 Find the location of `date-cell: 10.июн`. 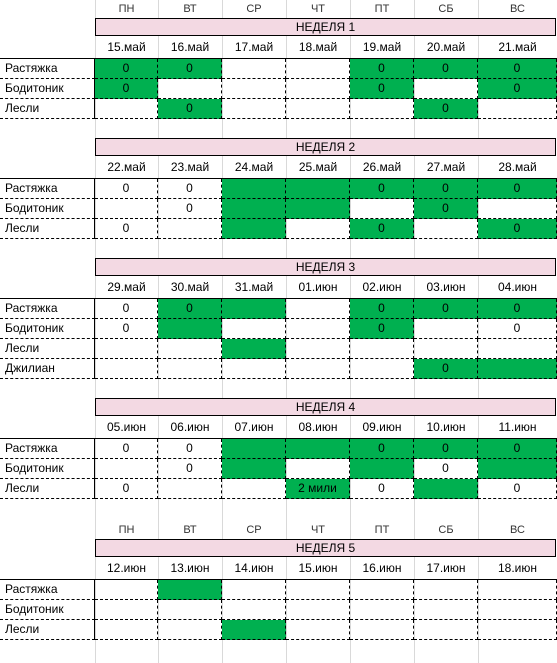

date-cell: 10.июн is located at coordinates (446, 427).